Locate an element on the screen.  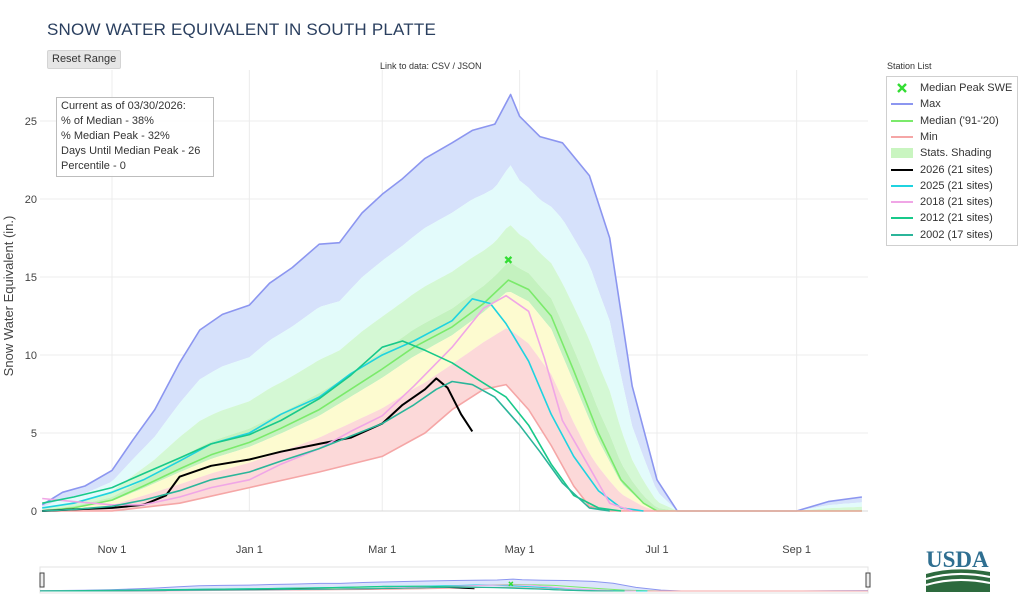
legend-label: 2026 (21 sites) is located at coordinates (956, 169).